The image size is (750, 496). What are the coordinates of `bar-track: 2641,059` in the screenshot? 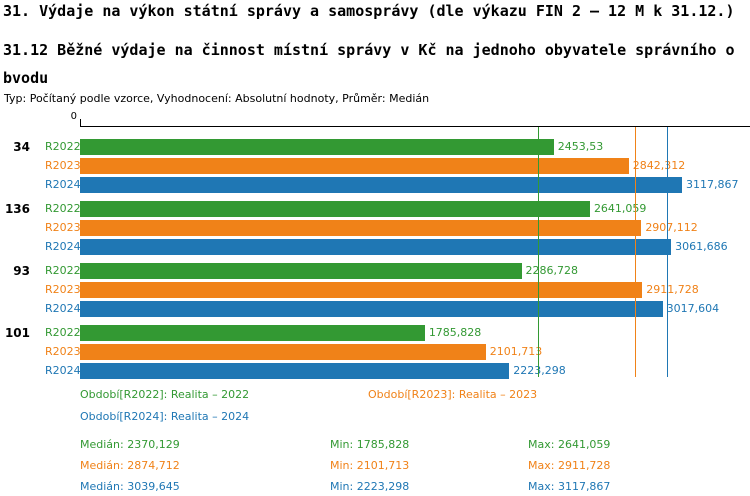 It's located at (415, 208).